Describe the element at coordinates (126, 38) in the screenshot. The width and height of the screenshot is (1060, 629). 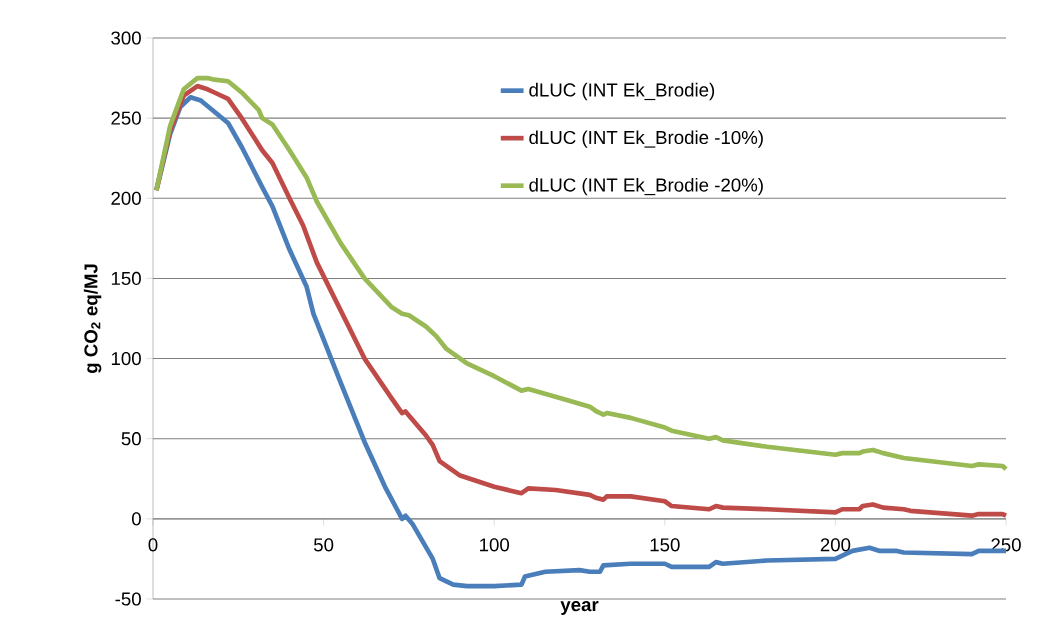
I see `y-tick-label: 300` at that location.